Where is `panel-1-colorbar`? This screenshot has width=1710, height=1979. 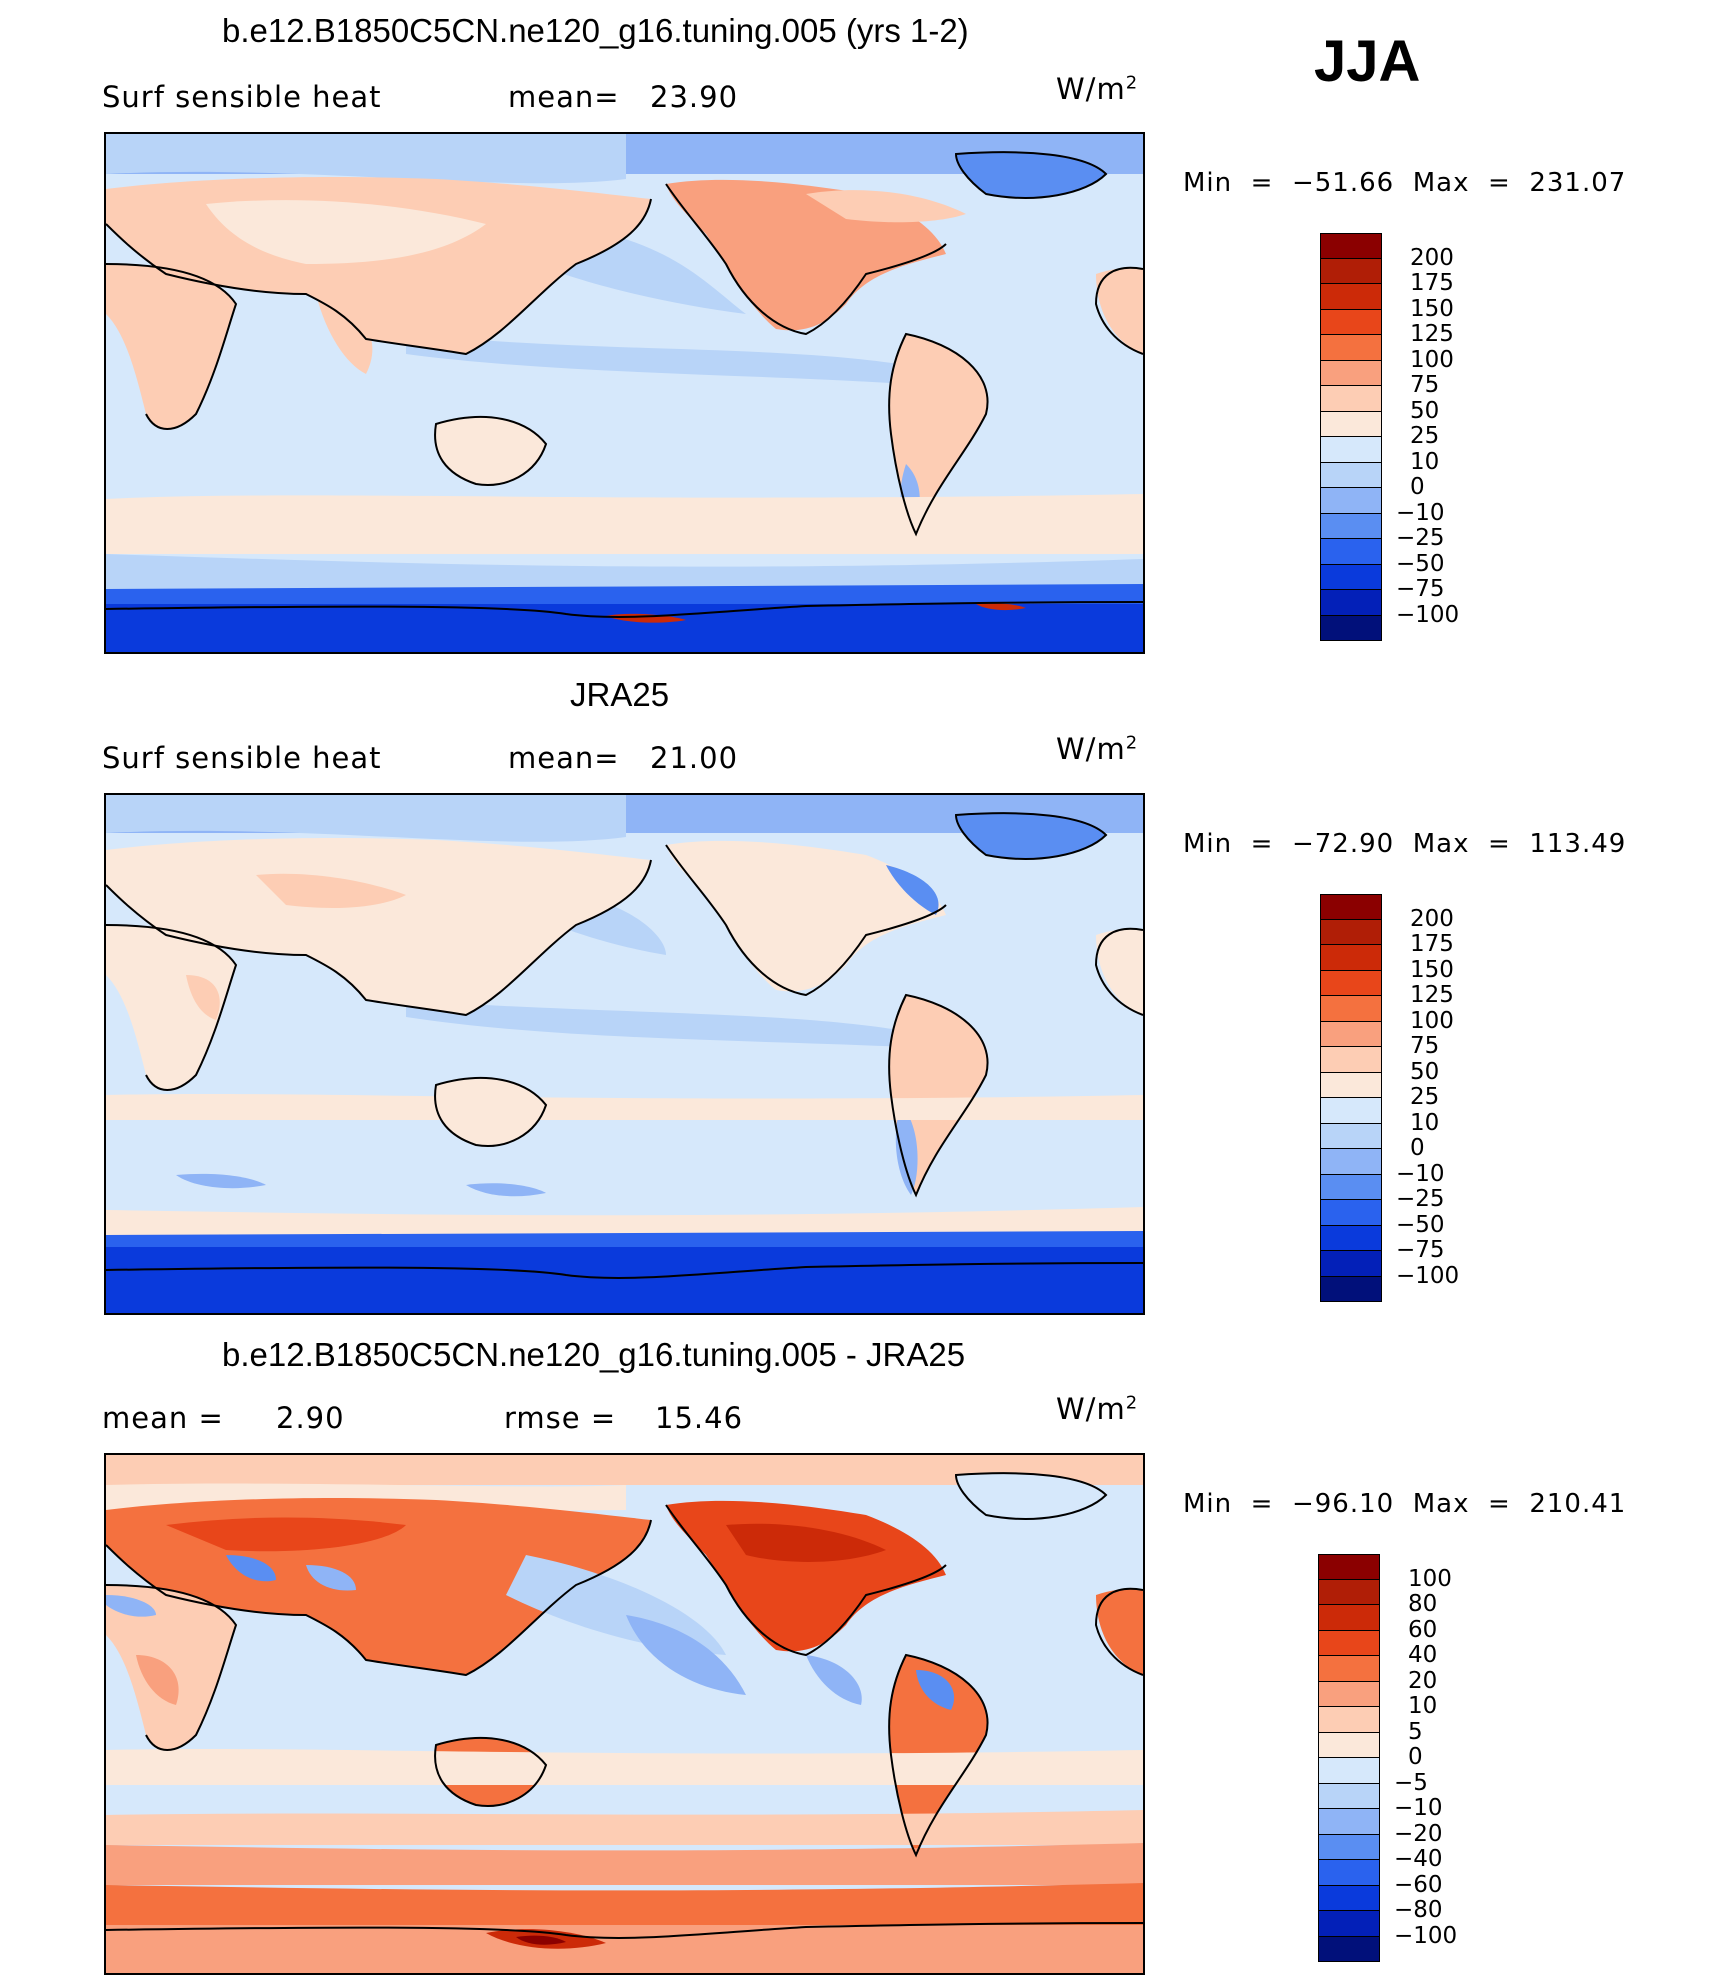 panel-1-colorbar is located at coordinates (1351, 437).